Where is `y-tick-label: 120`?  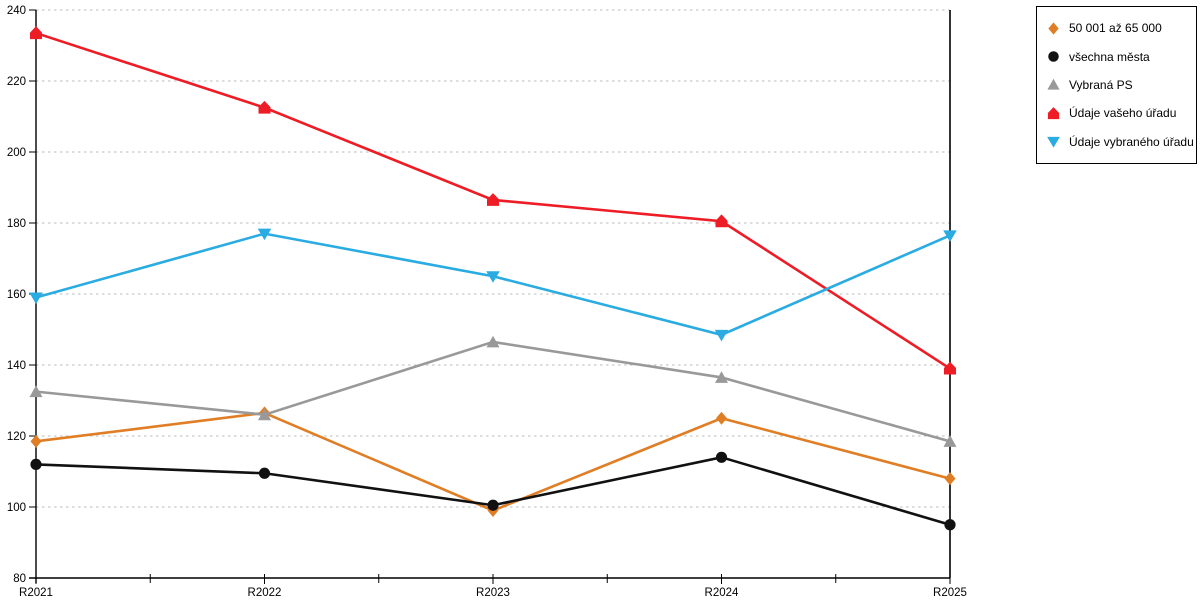
y-tick-label: 120 is located at coordinates (16, 437).